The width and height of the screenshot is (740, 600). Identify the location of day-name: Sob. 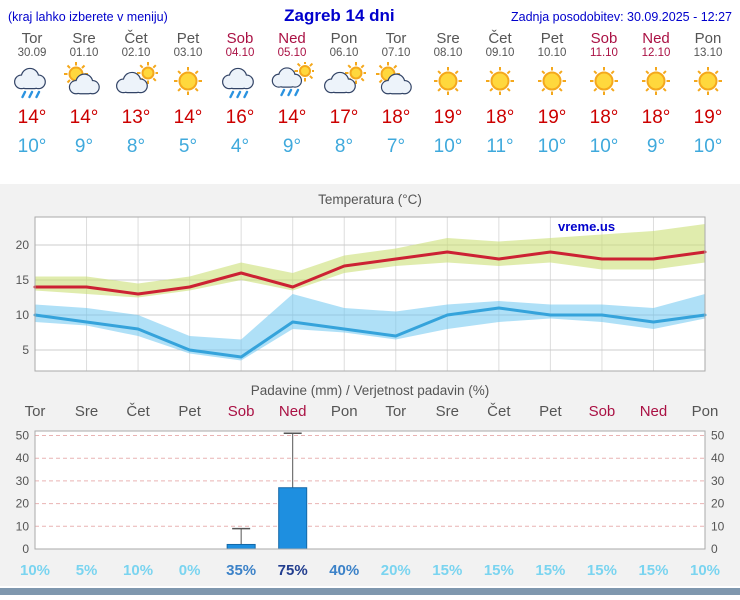
(604, 38).